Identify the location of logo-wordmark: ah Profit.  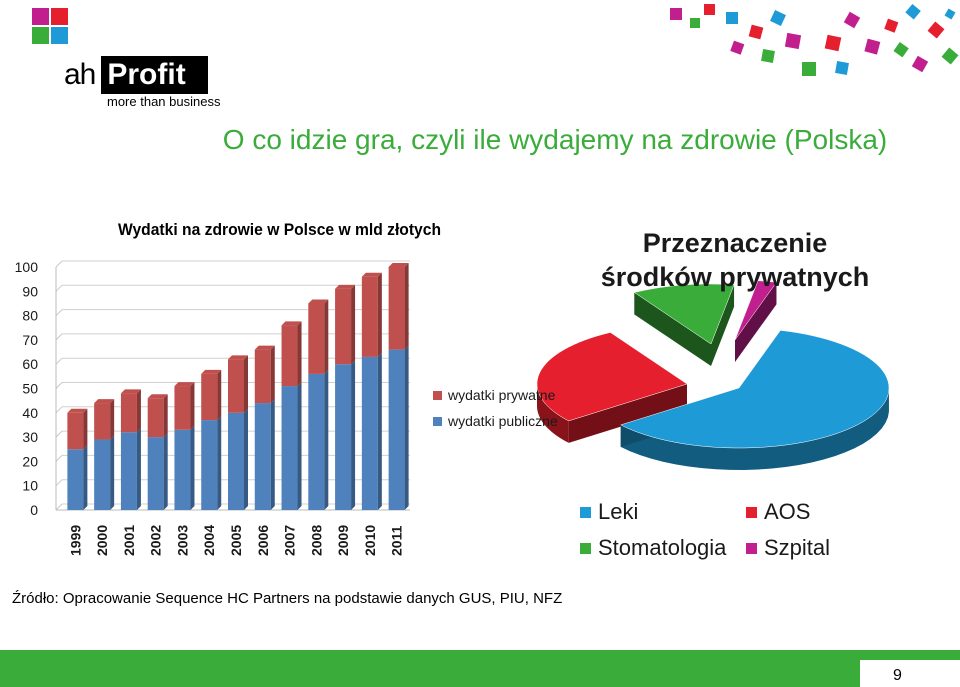
(136, 75).